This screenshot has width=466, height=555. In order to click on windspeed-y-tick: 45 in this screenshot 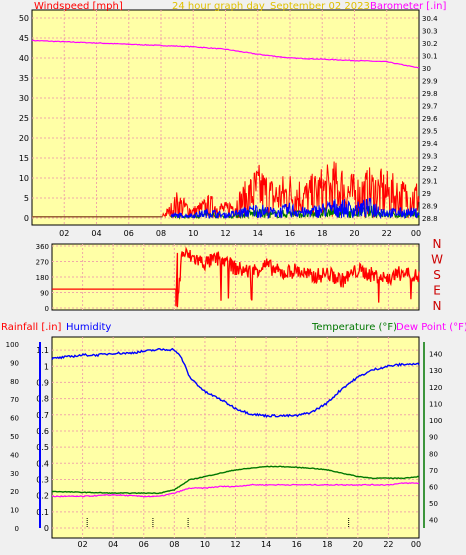, I will do `click(24, 38)`.